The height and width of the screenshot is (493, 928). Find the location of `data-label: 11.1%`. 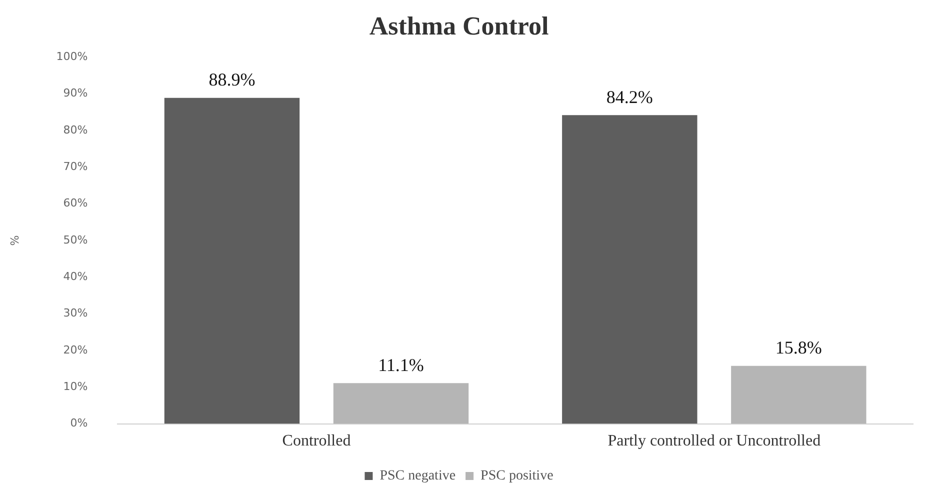

data-label: 11.1% is located at coordinates (401, 364).